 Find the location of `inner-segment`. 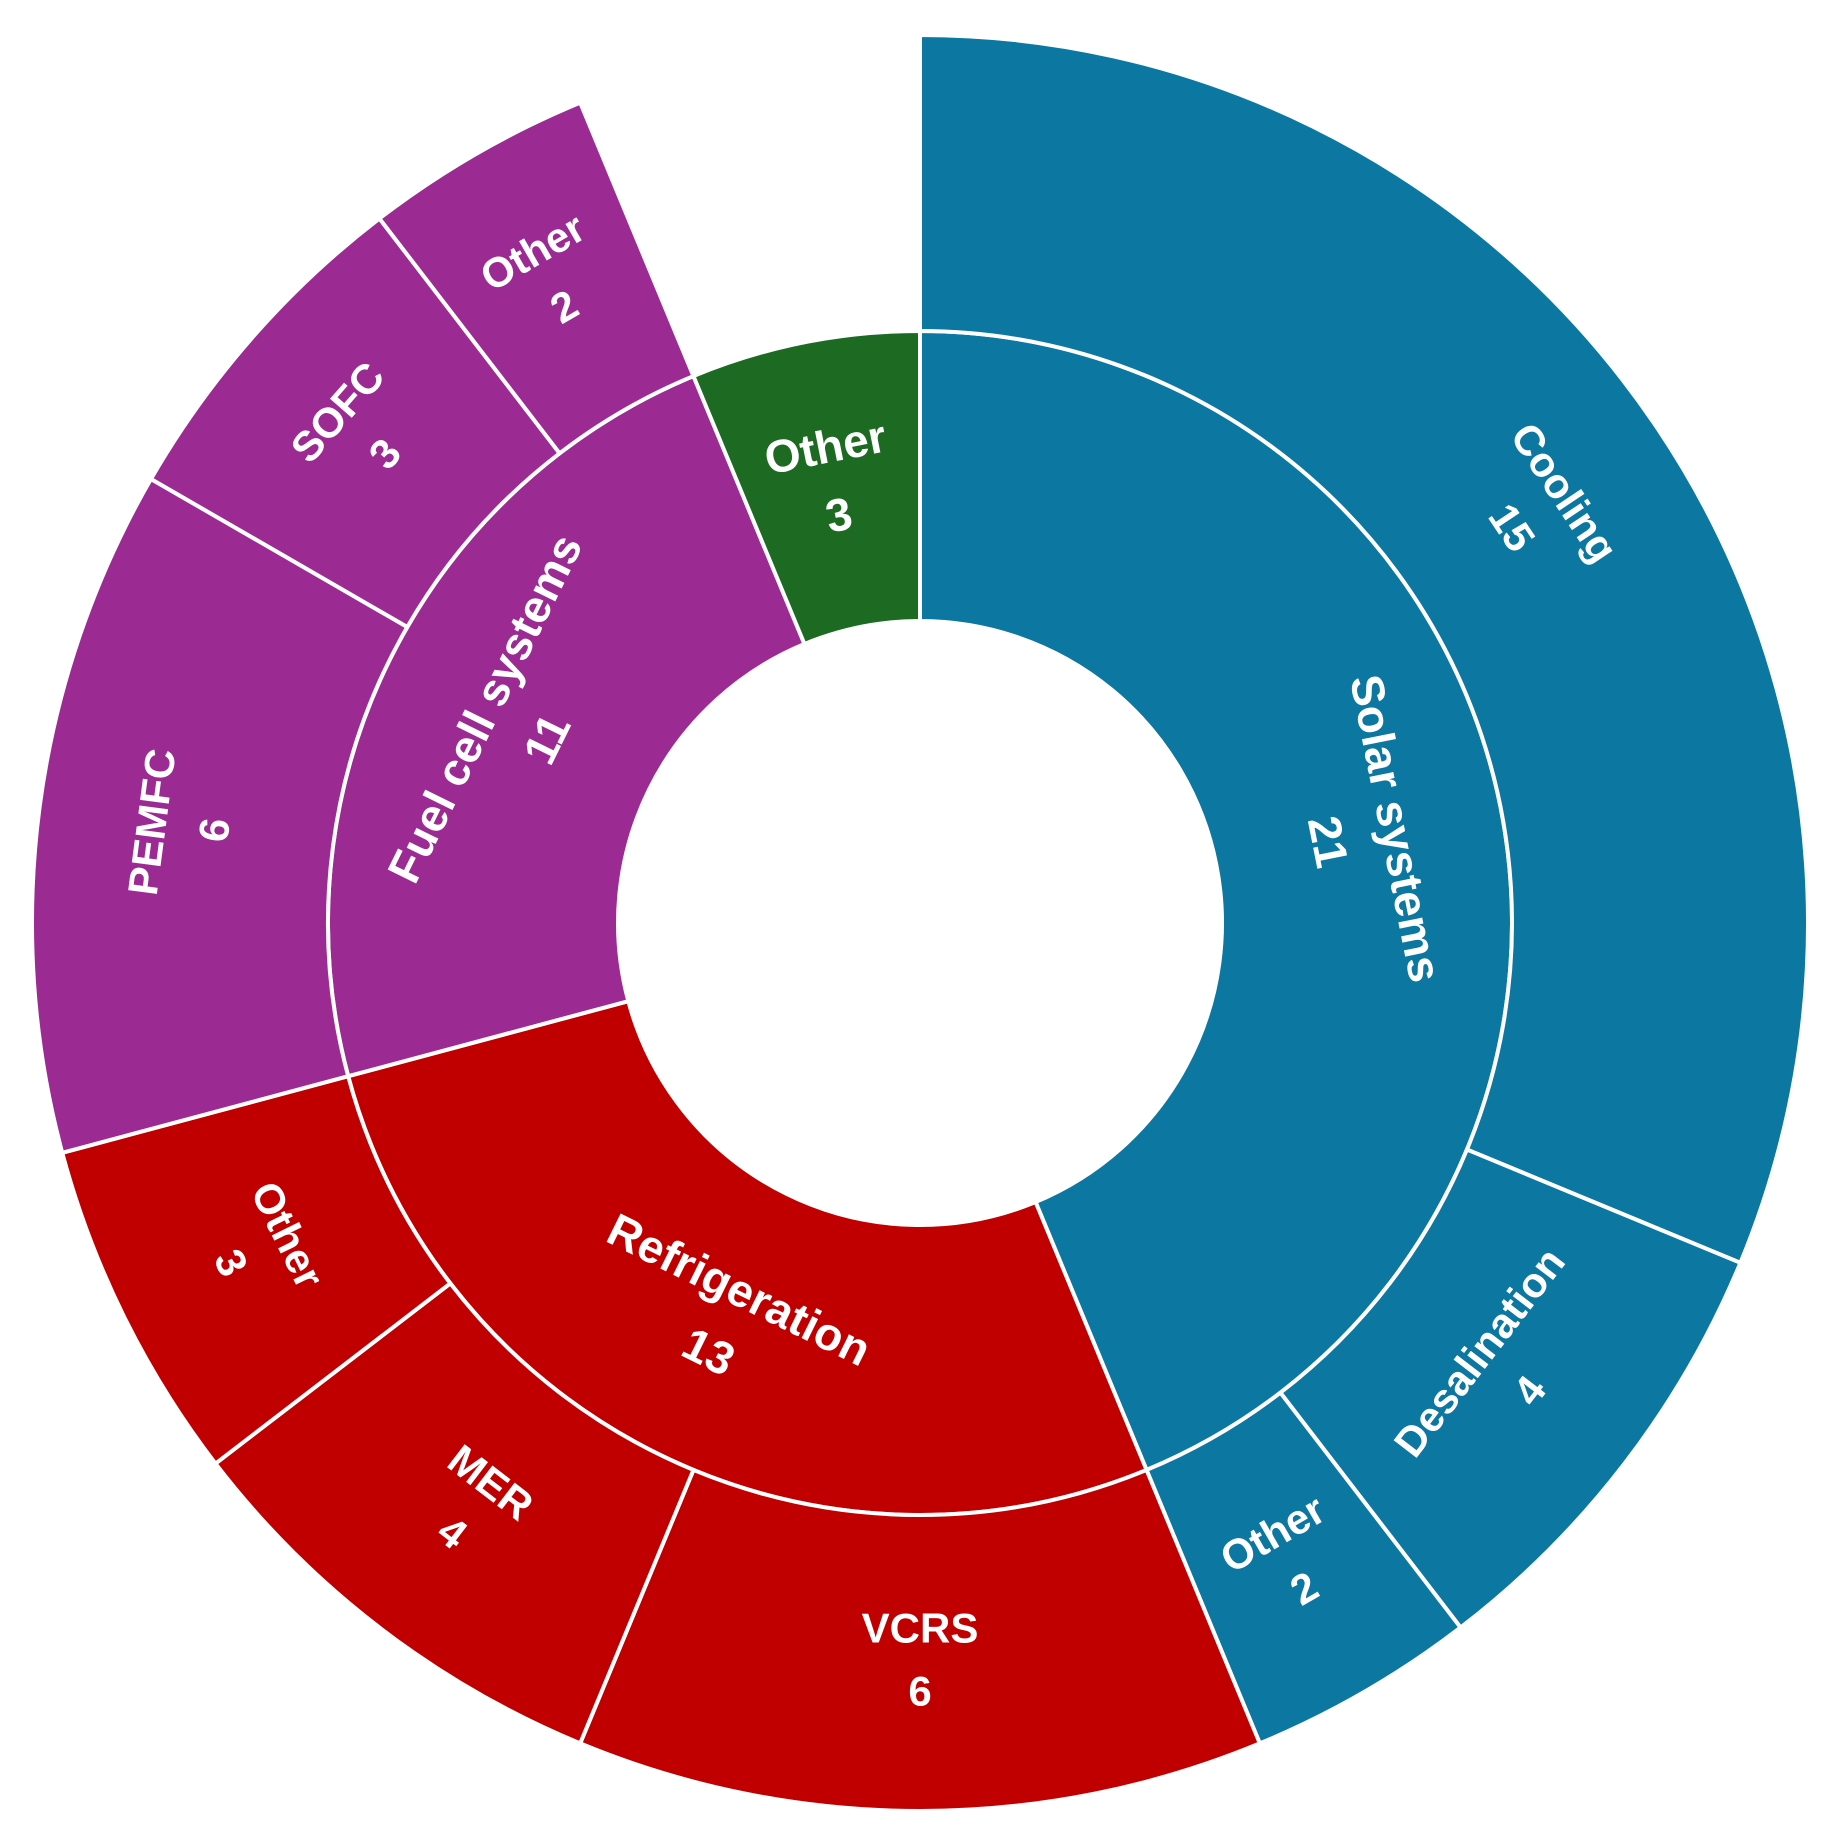

inner-segment is located at coordinates (806, 487).